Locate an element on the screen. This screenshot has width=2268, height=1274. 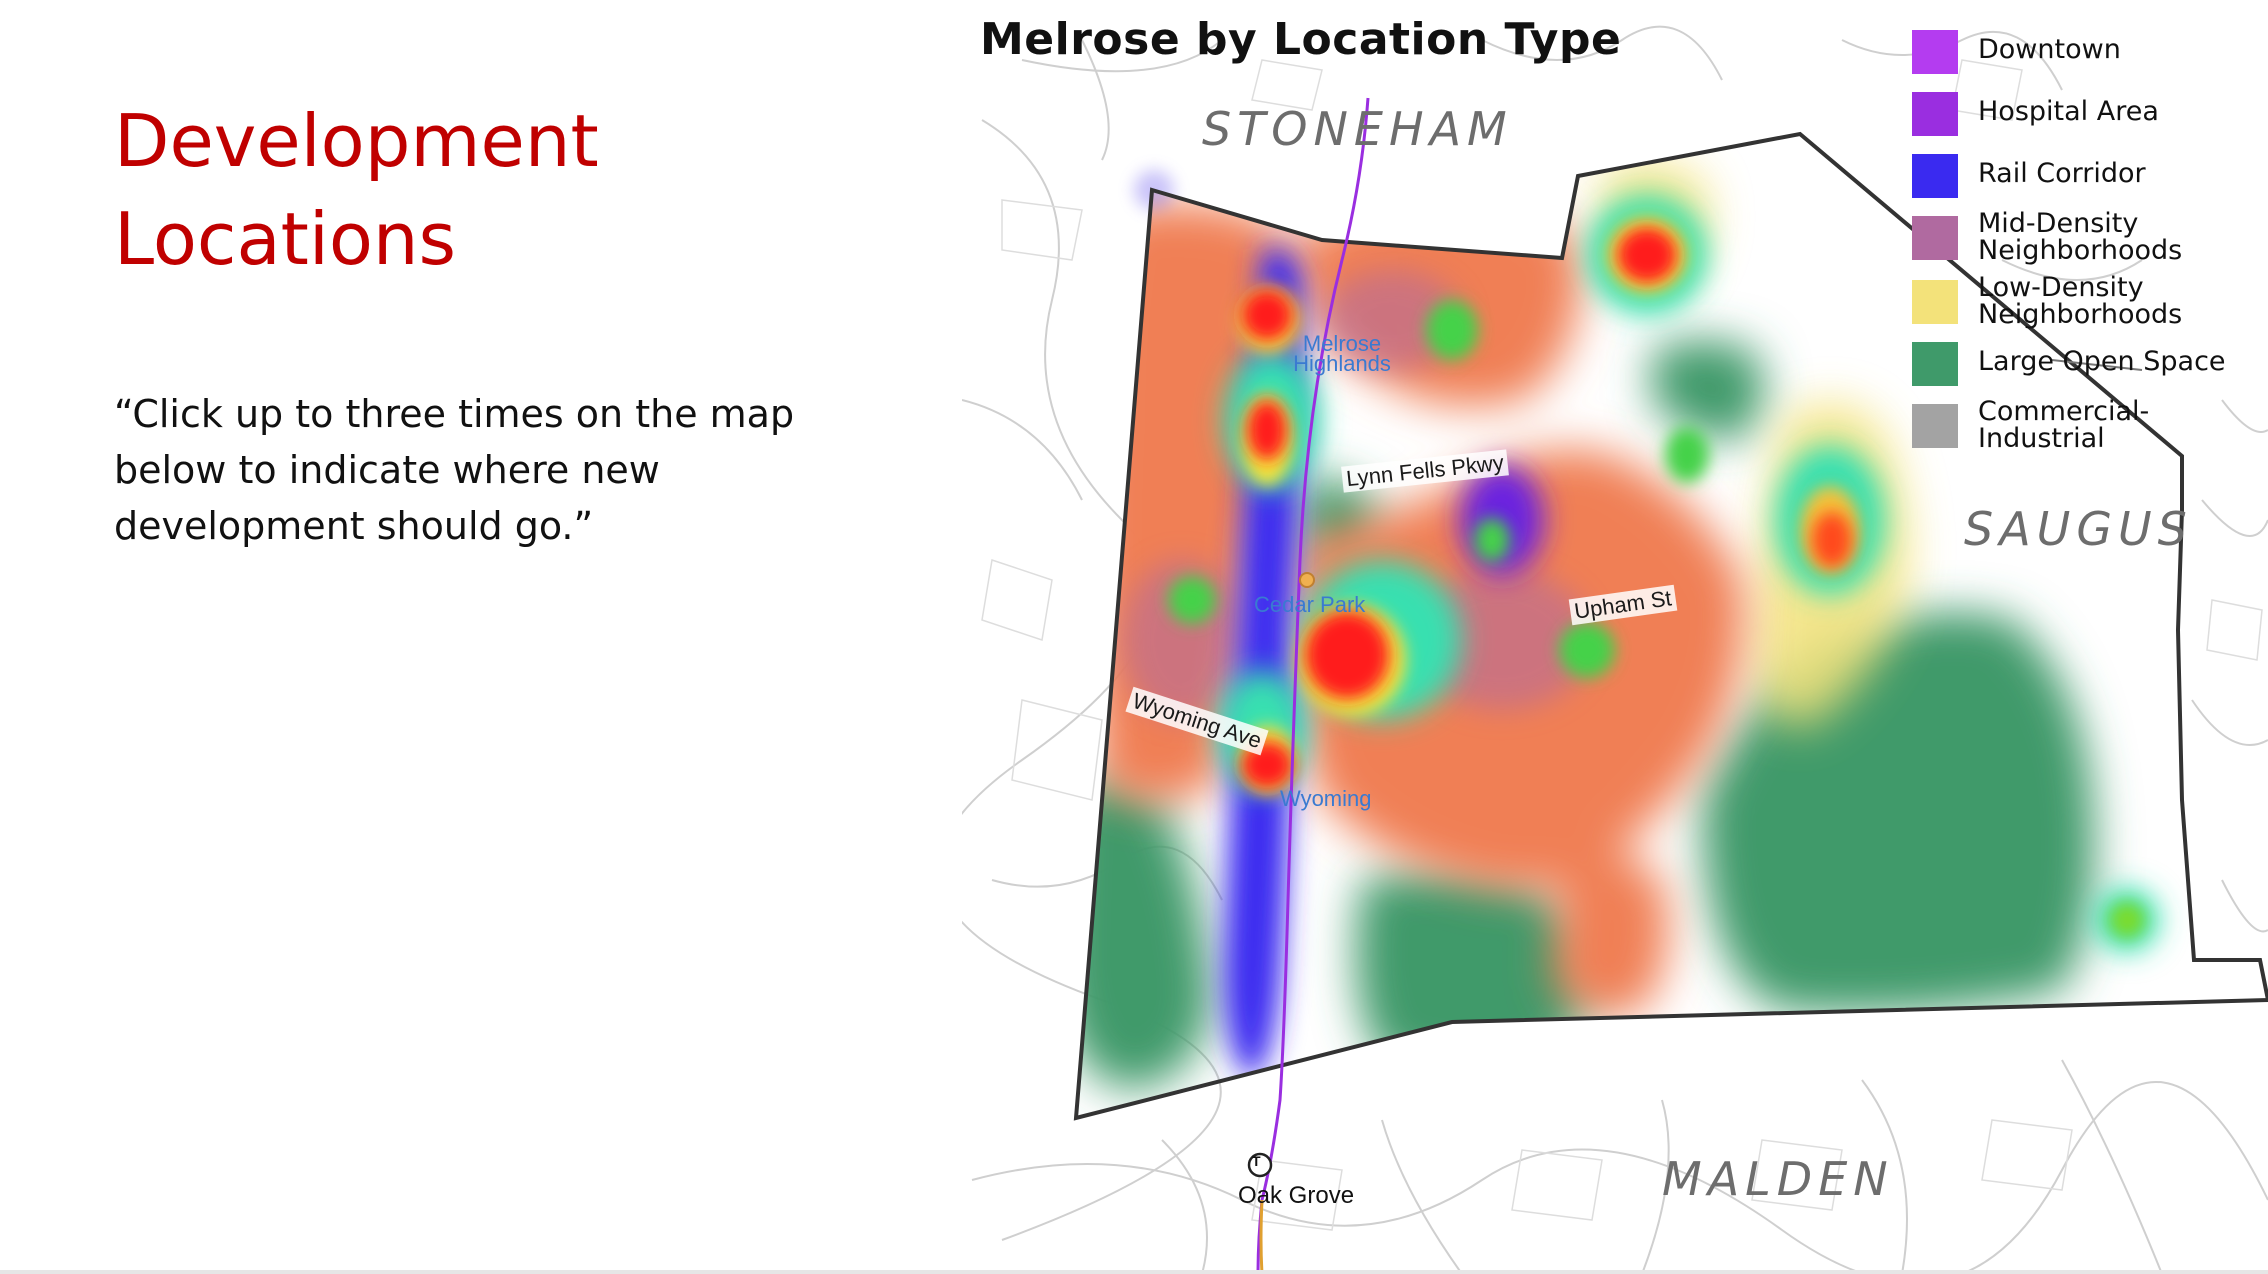
legend-label: Large Open Space is located at coordinates (2102, 361).